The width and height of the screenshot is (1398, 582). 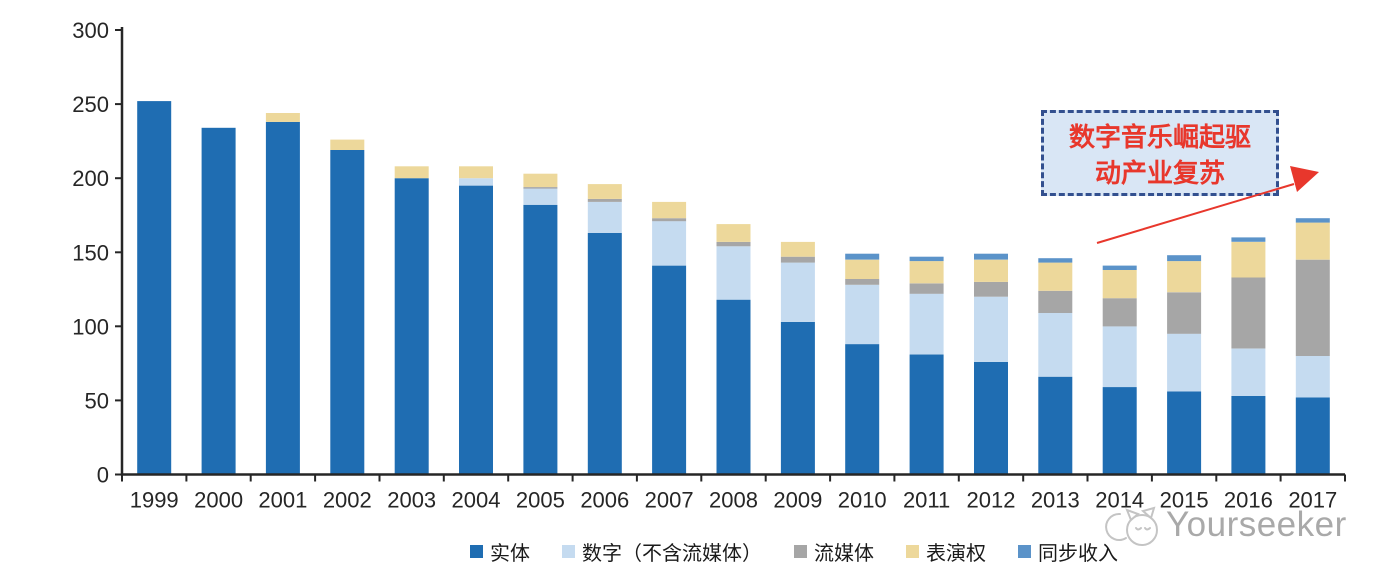 I want to click on y-tick-label: 300, so click(x=90, y=30).